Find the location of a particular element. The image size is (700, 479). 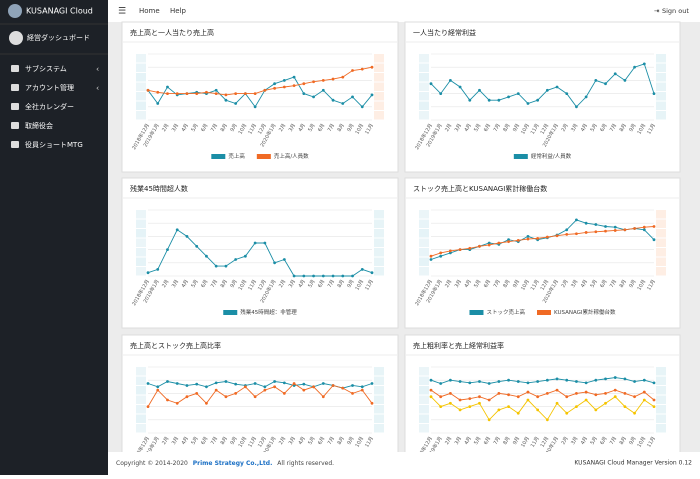

company: Prime Strategy Co.,Ltd. is located at coordinates (233, 463).